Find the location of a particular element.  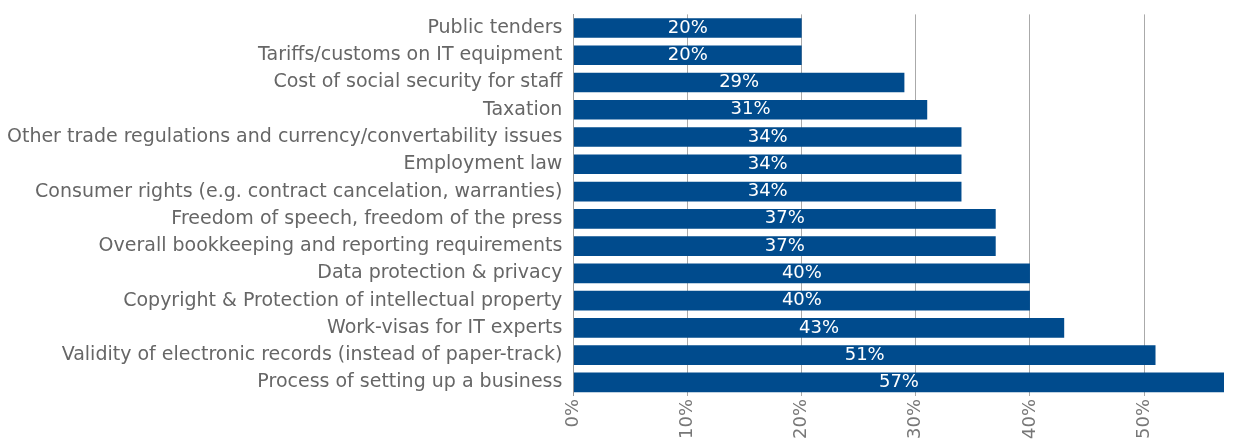

y-tick-label: Data protection & privacy is located at coordinates (440, 271).